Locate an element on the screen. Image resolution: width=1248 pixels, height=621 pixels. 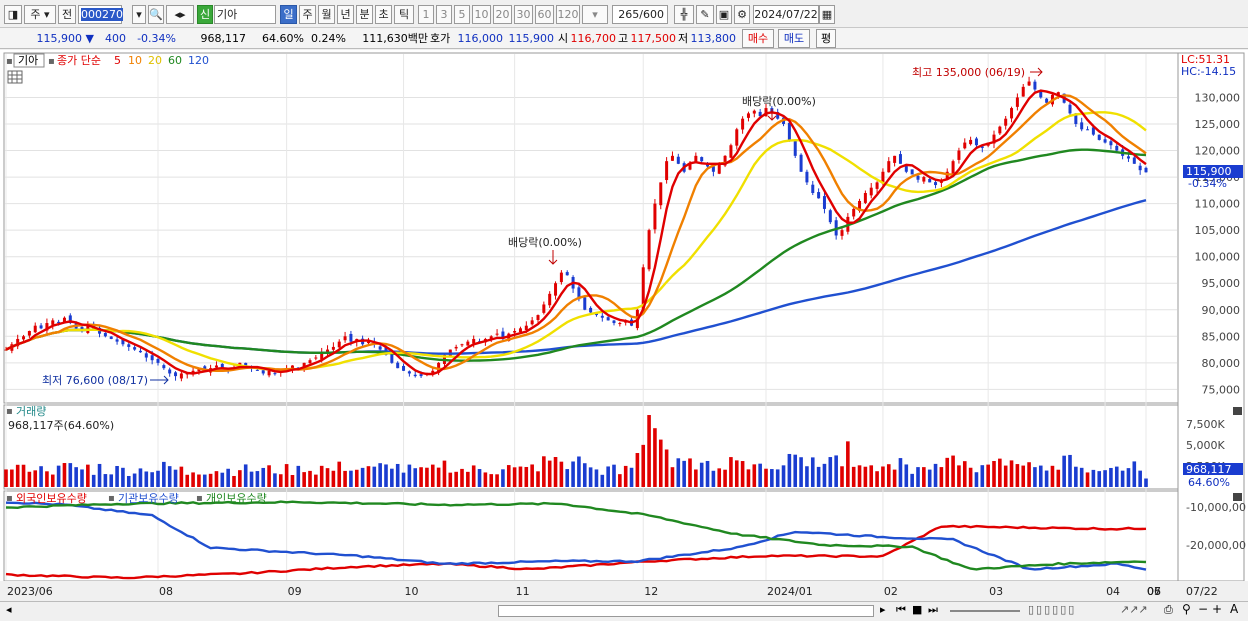
layout-icons: ▯▯▯▯▯▯ is located at coordinates (1052, 609).